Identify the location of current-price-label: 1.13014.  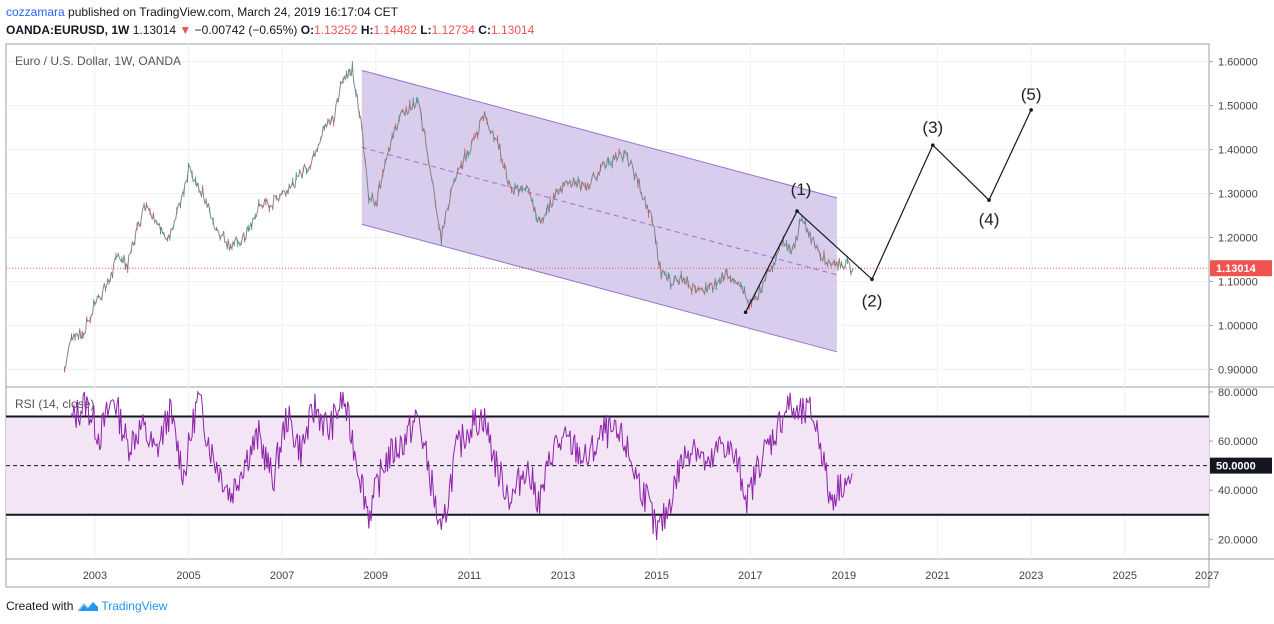
(1236, 269).